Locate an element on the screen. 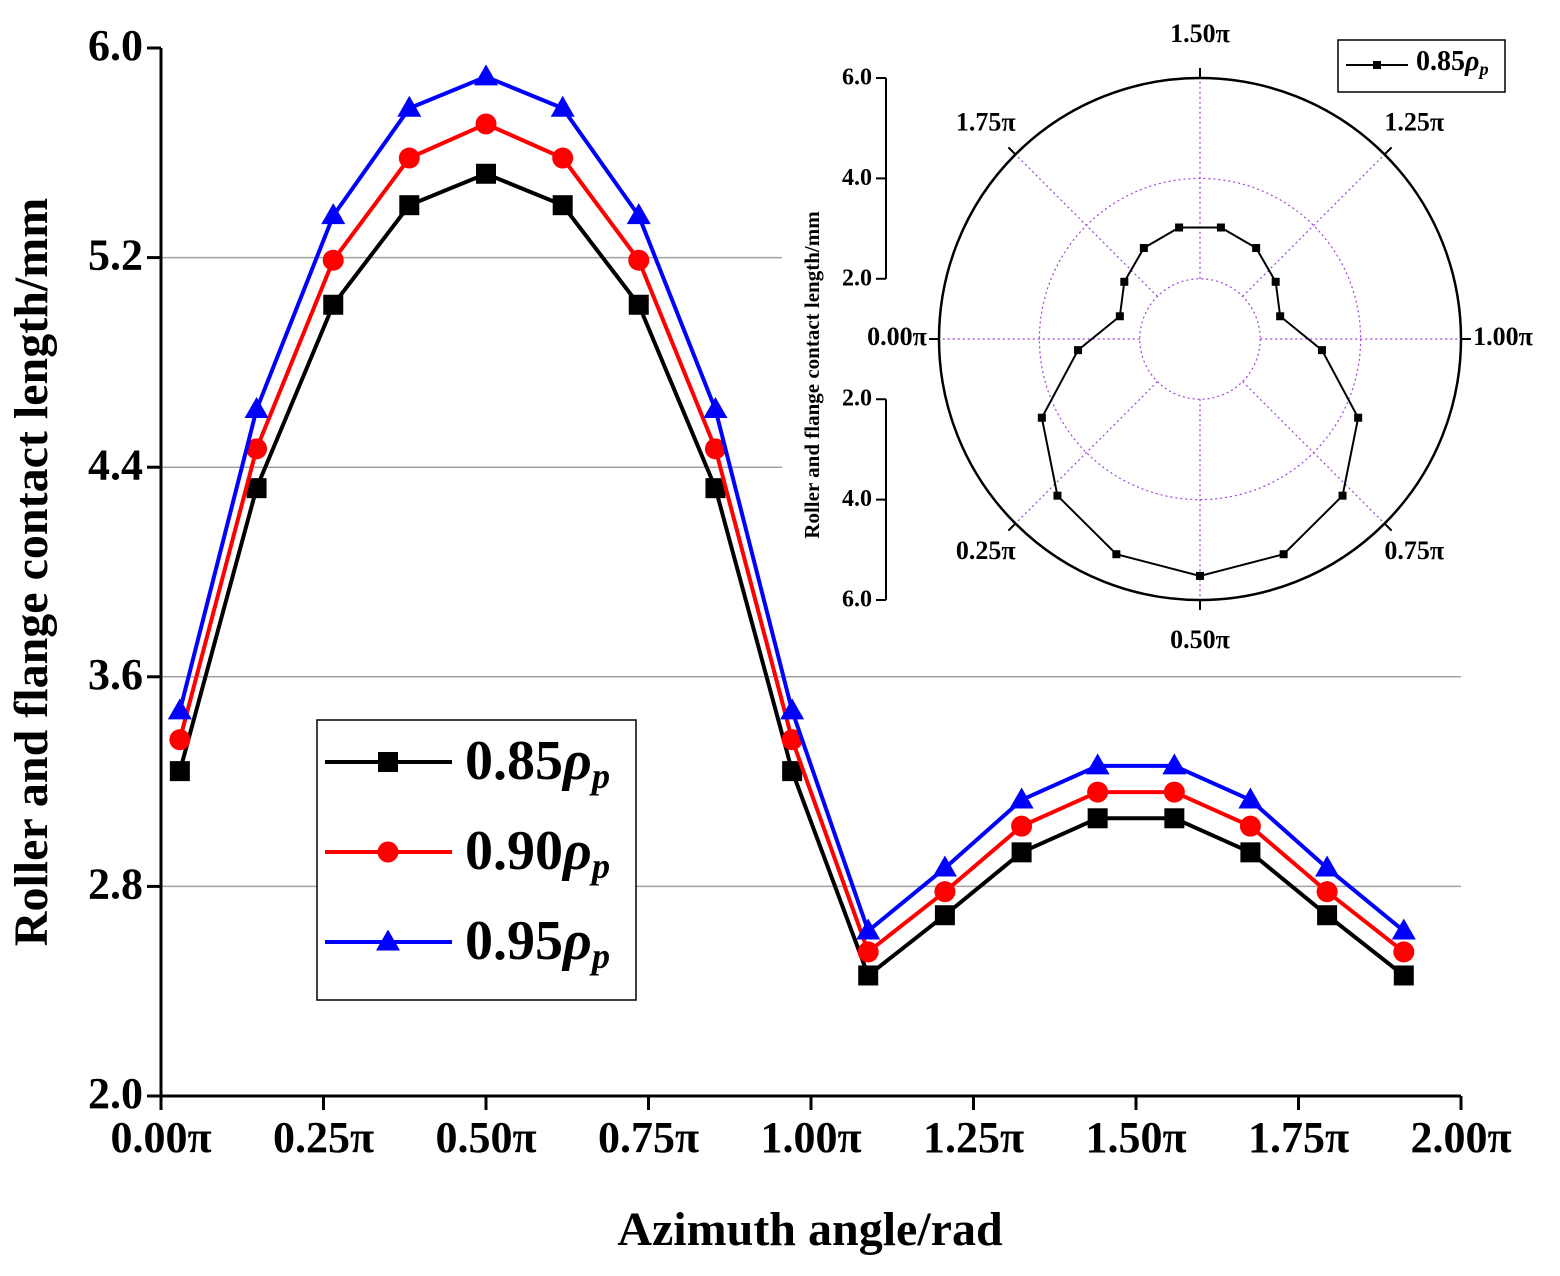  legend-label: 0.95ρp is located at coordinates (537, 943).